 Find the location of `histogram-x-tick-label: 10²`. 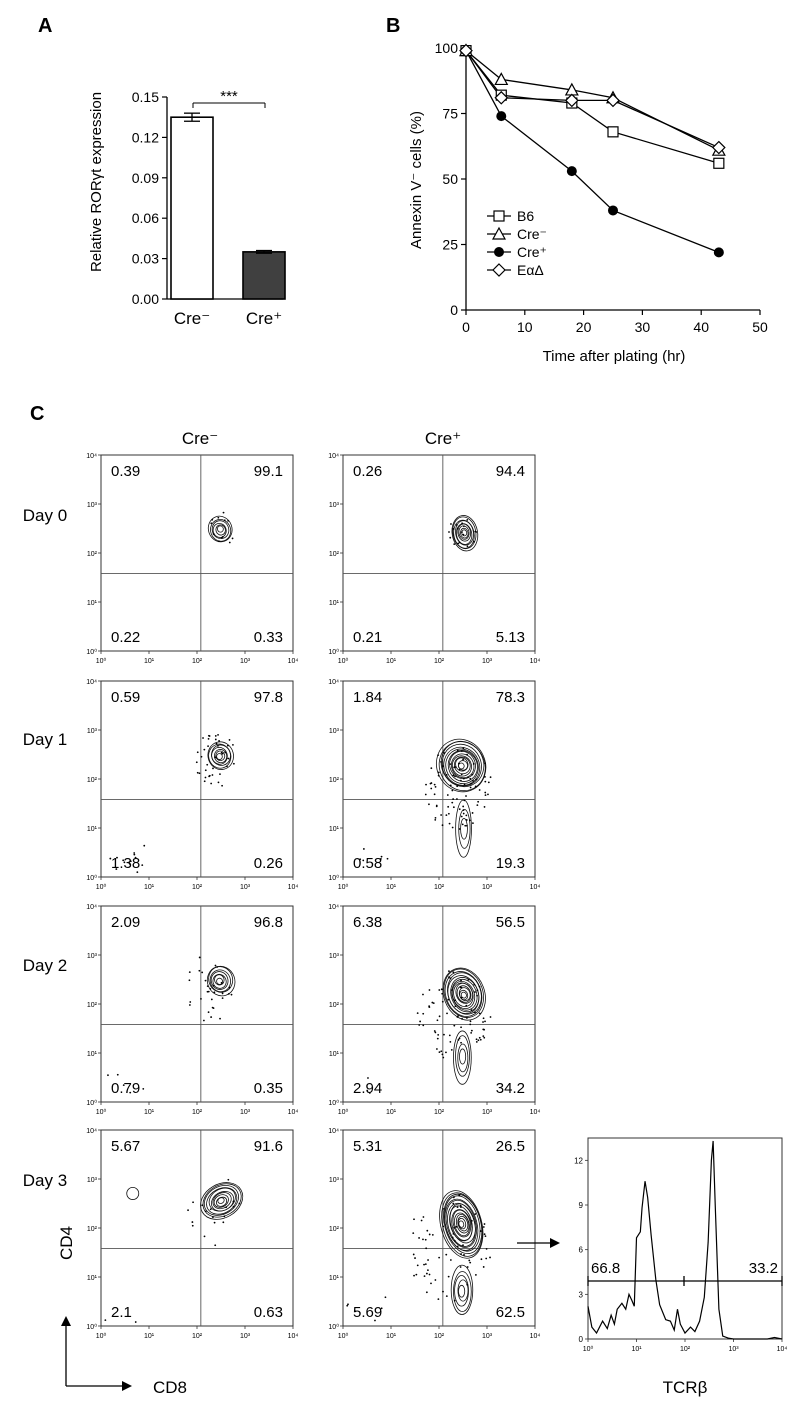

histogram-x-tick-label: 10² is located at coordinates (685, 1349).